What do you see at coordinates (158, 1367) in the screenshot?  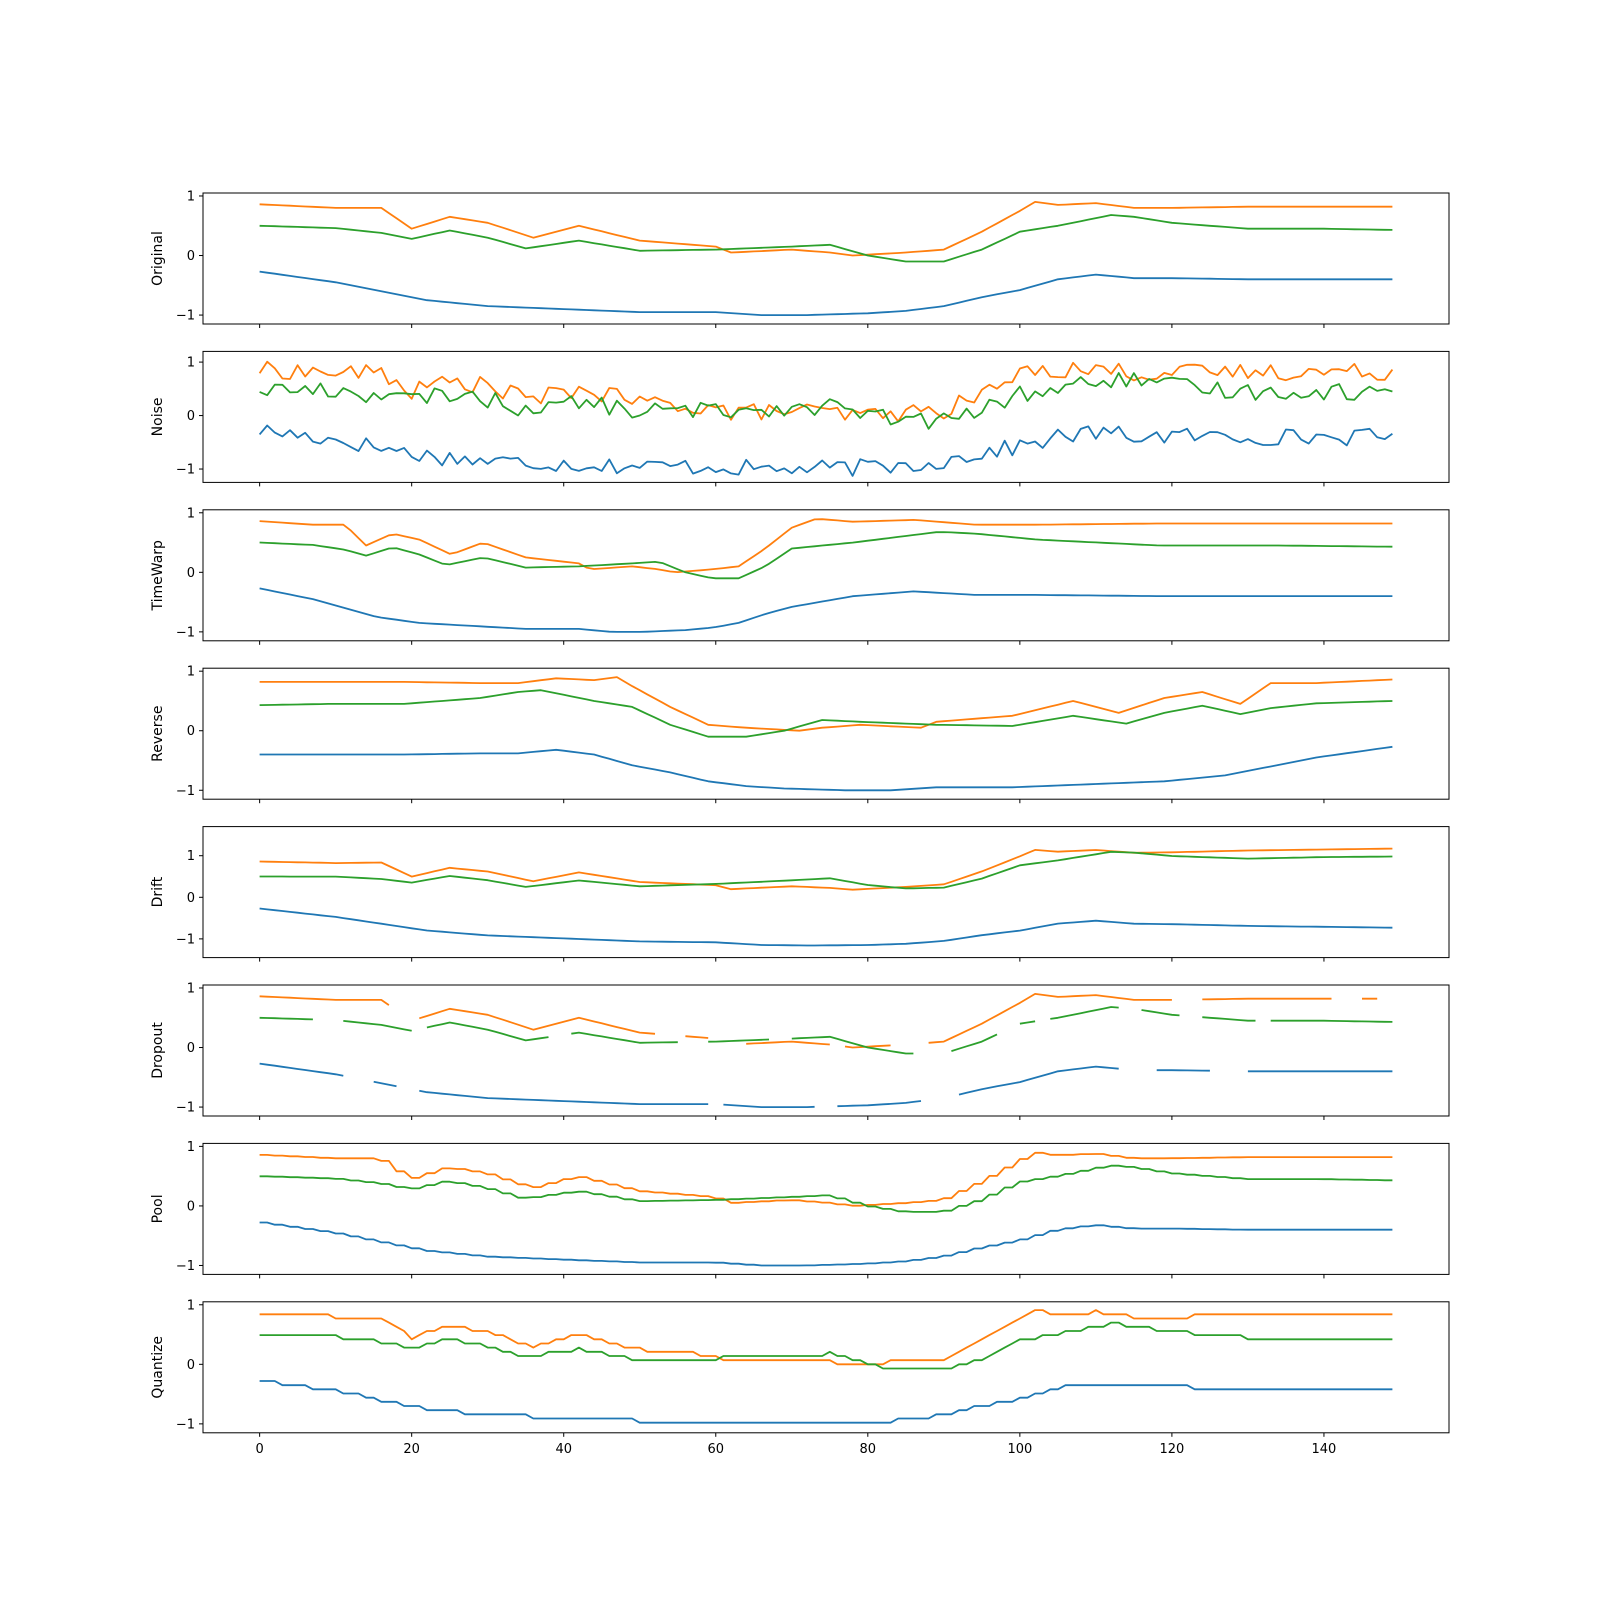 I see `y-axis-label: Quantize` at bounding box center [158, 1367].